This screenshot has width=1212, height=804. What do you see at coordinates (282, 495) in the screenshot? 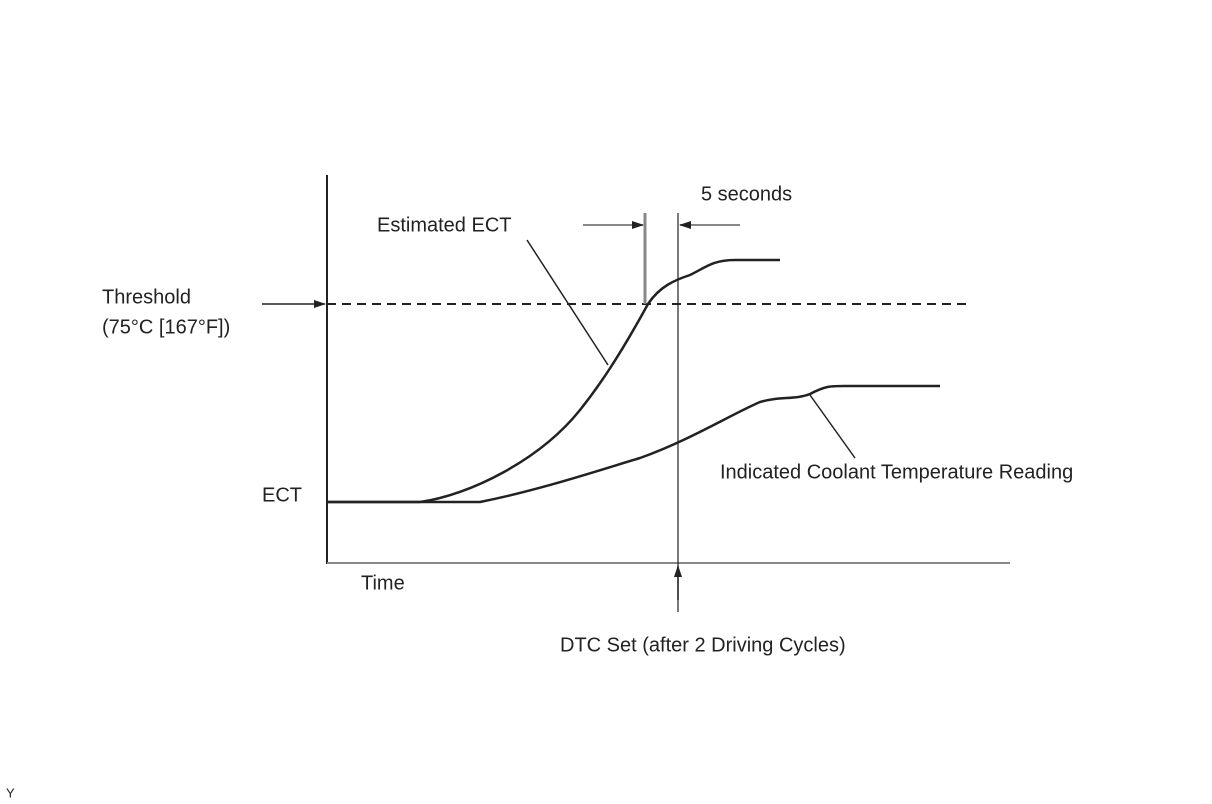
I see `ect-label: ECT` at bounding box center [282, 495].